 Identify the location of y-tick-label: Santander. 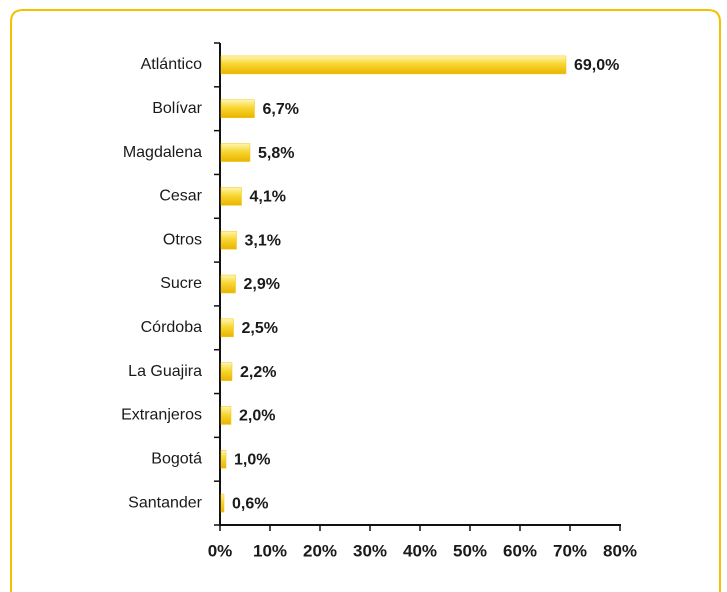
(165, 502).